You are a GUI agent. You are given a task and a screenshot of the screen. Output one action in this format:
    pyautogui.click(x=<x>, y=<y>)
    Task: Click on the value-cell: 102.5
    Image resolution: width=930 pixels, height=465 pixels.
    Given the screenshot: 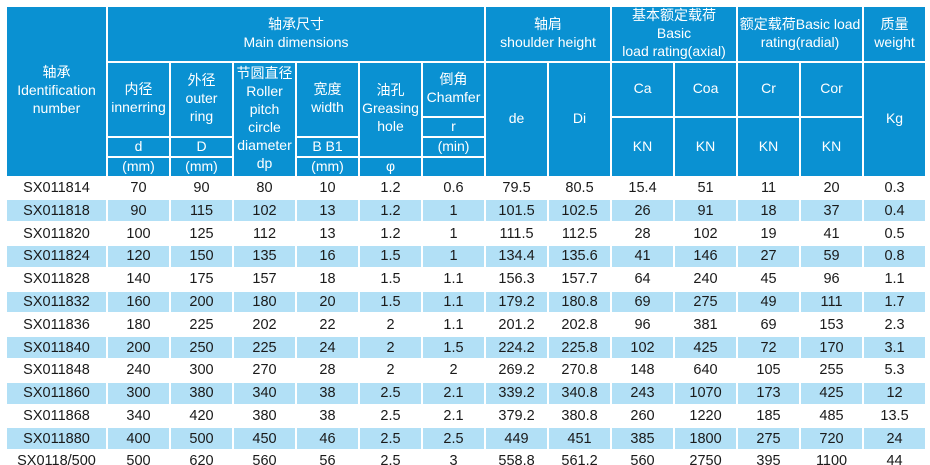 What is the action you would take?
    pyautogui.click(x=580, y=211)
    